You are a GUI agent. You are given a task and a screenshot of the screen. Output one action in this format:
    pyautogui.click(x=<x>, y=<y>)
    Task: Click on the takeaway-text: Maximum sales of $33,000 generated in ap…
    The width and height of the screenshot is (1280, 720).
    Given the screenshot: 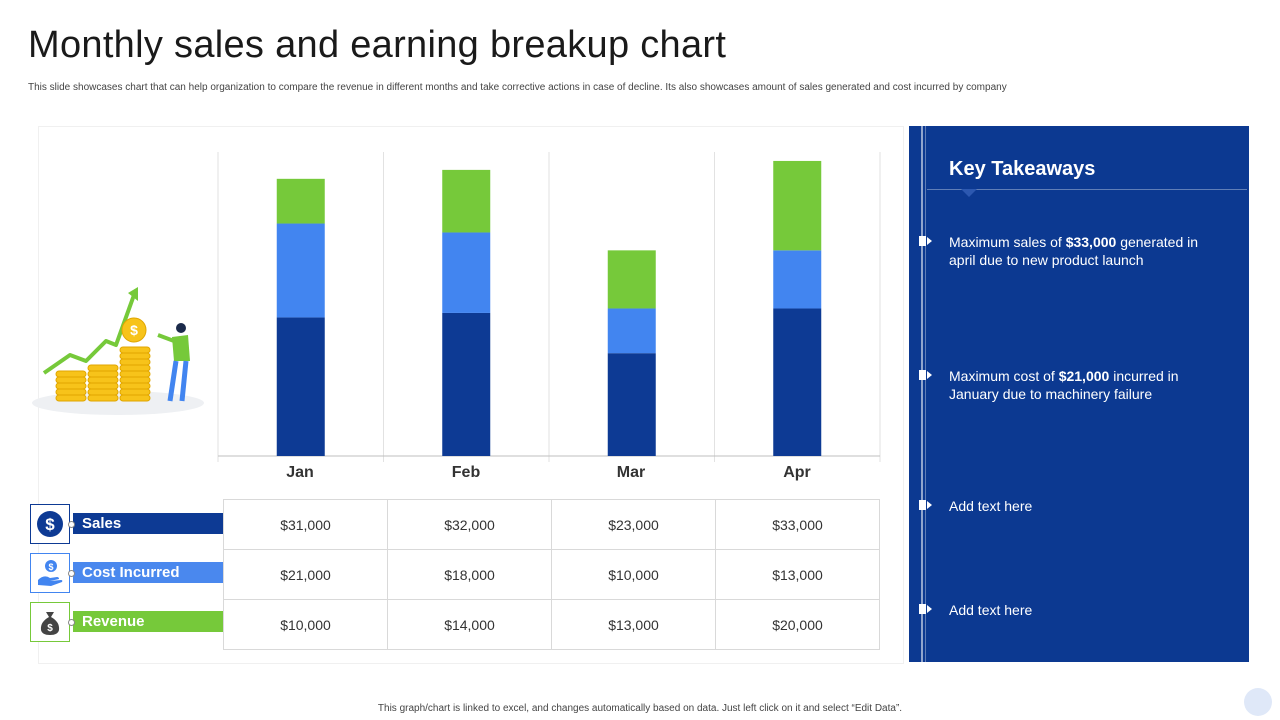 What is the action you would take?
    pyautogui.click(x=1079, y=251)
    